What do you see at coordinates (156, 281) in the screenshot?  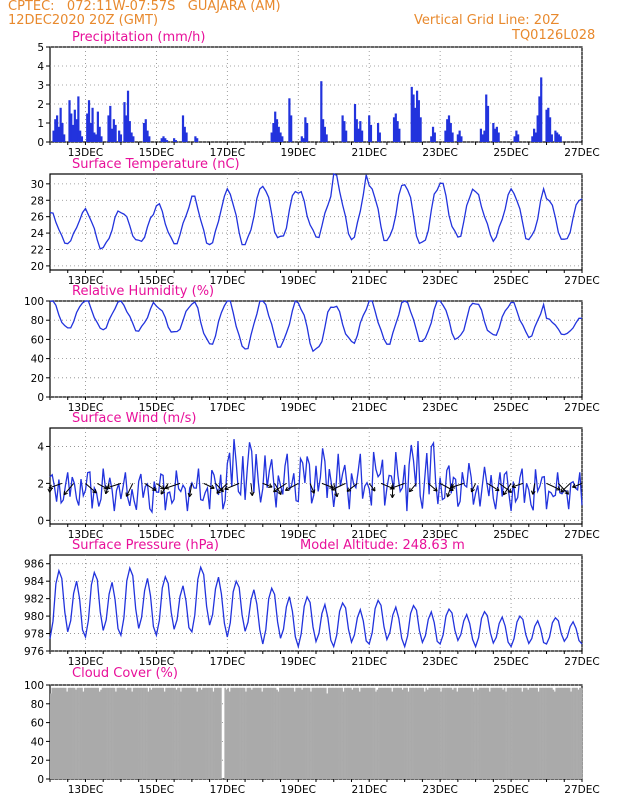 I see `x-tick-label: 15DEC` at bounding box center [156, 281].